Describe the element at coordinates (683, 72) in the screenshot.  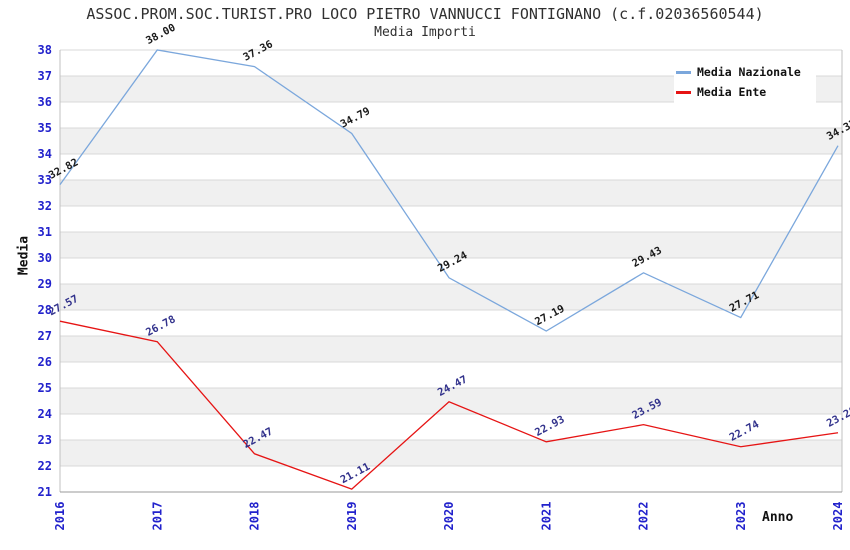
I see `legend-swatch-blue-line-icon` at that location.